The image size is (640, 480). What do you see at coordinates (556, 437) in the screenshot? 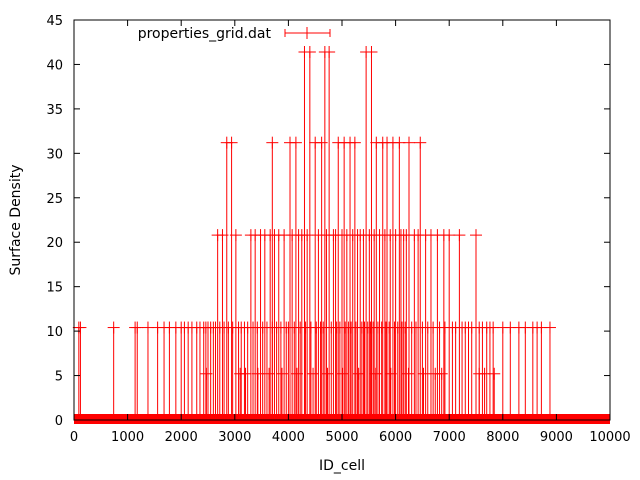
I see `x-tick-label: 9000` at bounding box center [556, 437].